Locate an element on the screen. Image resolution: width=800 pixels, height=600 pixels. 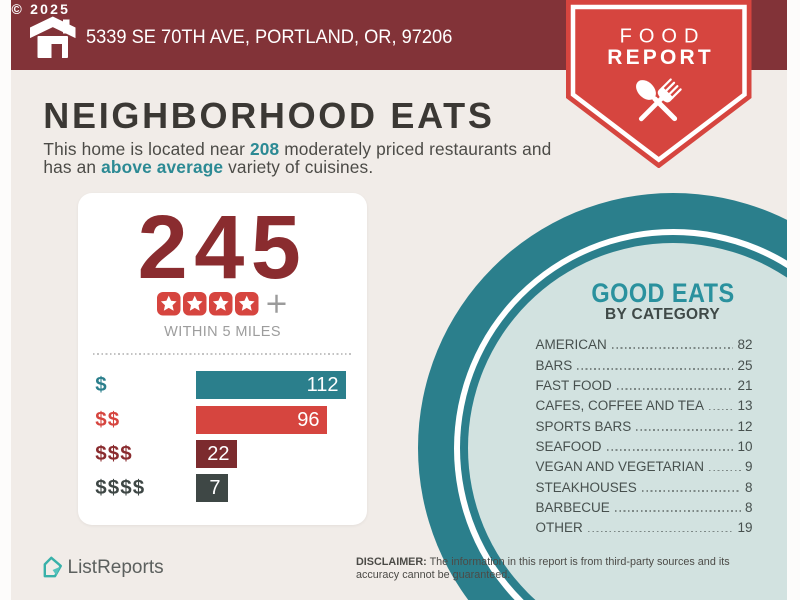
svg-text: FOOD is located at coordinates (663, 37).